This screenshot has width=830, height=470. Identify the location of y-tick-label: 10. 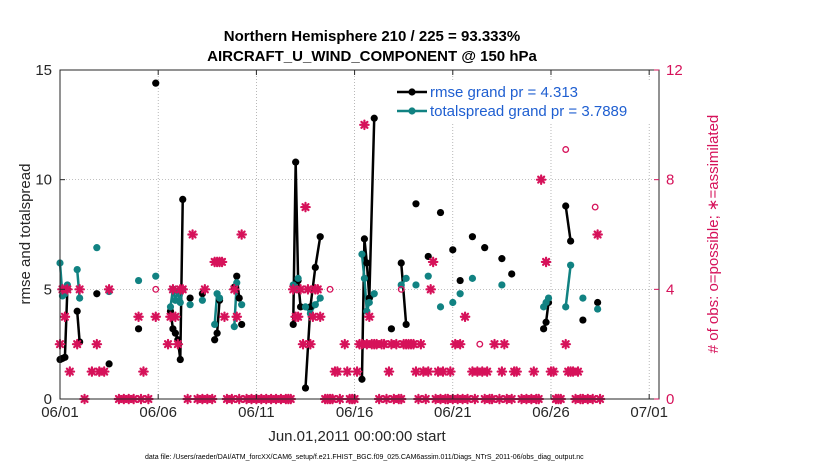
(43, 180).